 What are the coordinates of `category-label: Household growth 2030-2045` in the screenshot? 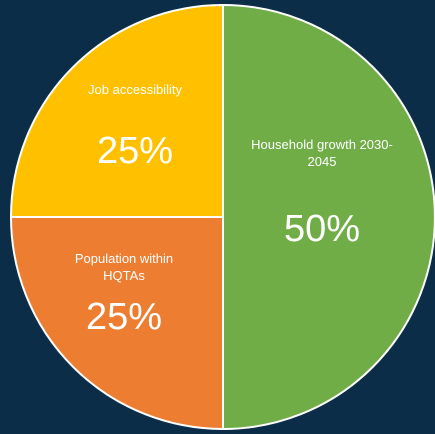 It's located at (322, 153).